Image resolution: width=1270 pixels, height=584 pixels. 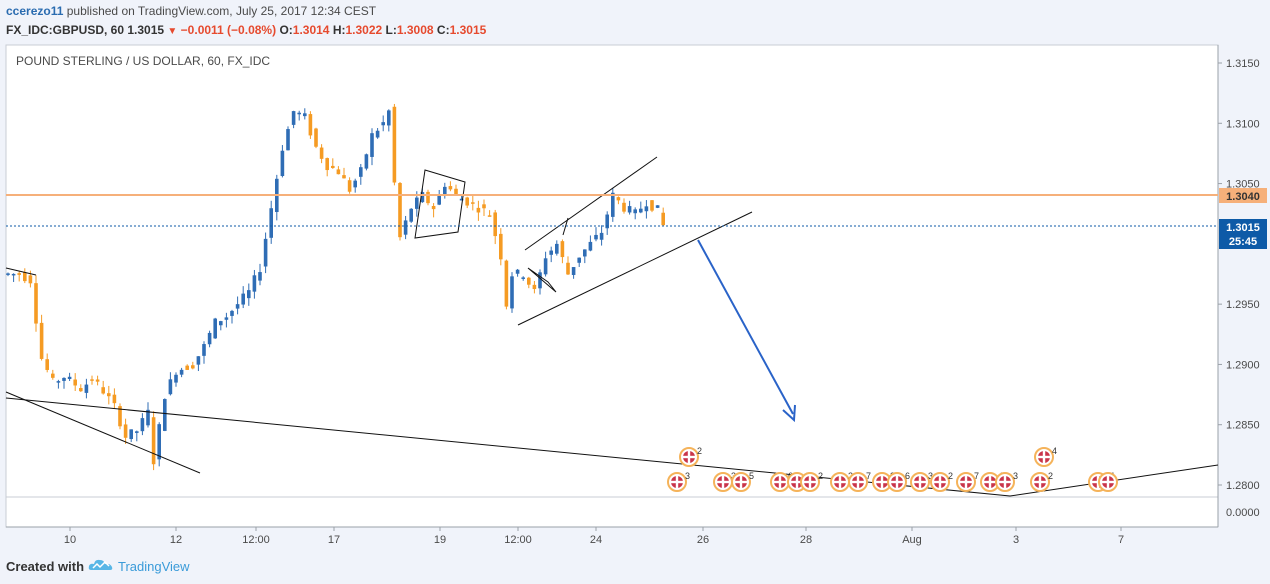 I want to click on economic-events: 24335632272632743211, so click(x=892, y=469).